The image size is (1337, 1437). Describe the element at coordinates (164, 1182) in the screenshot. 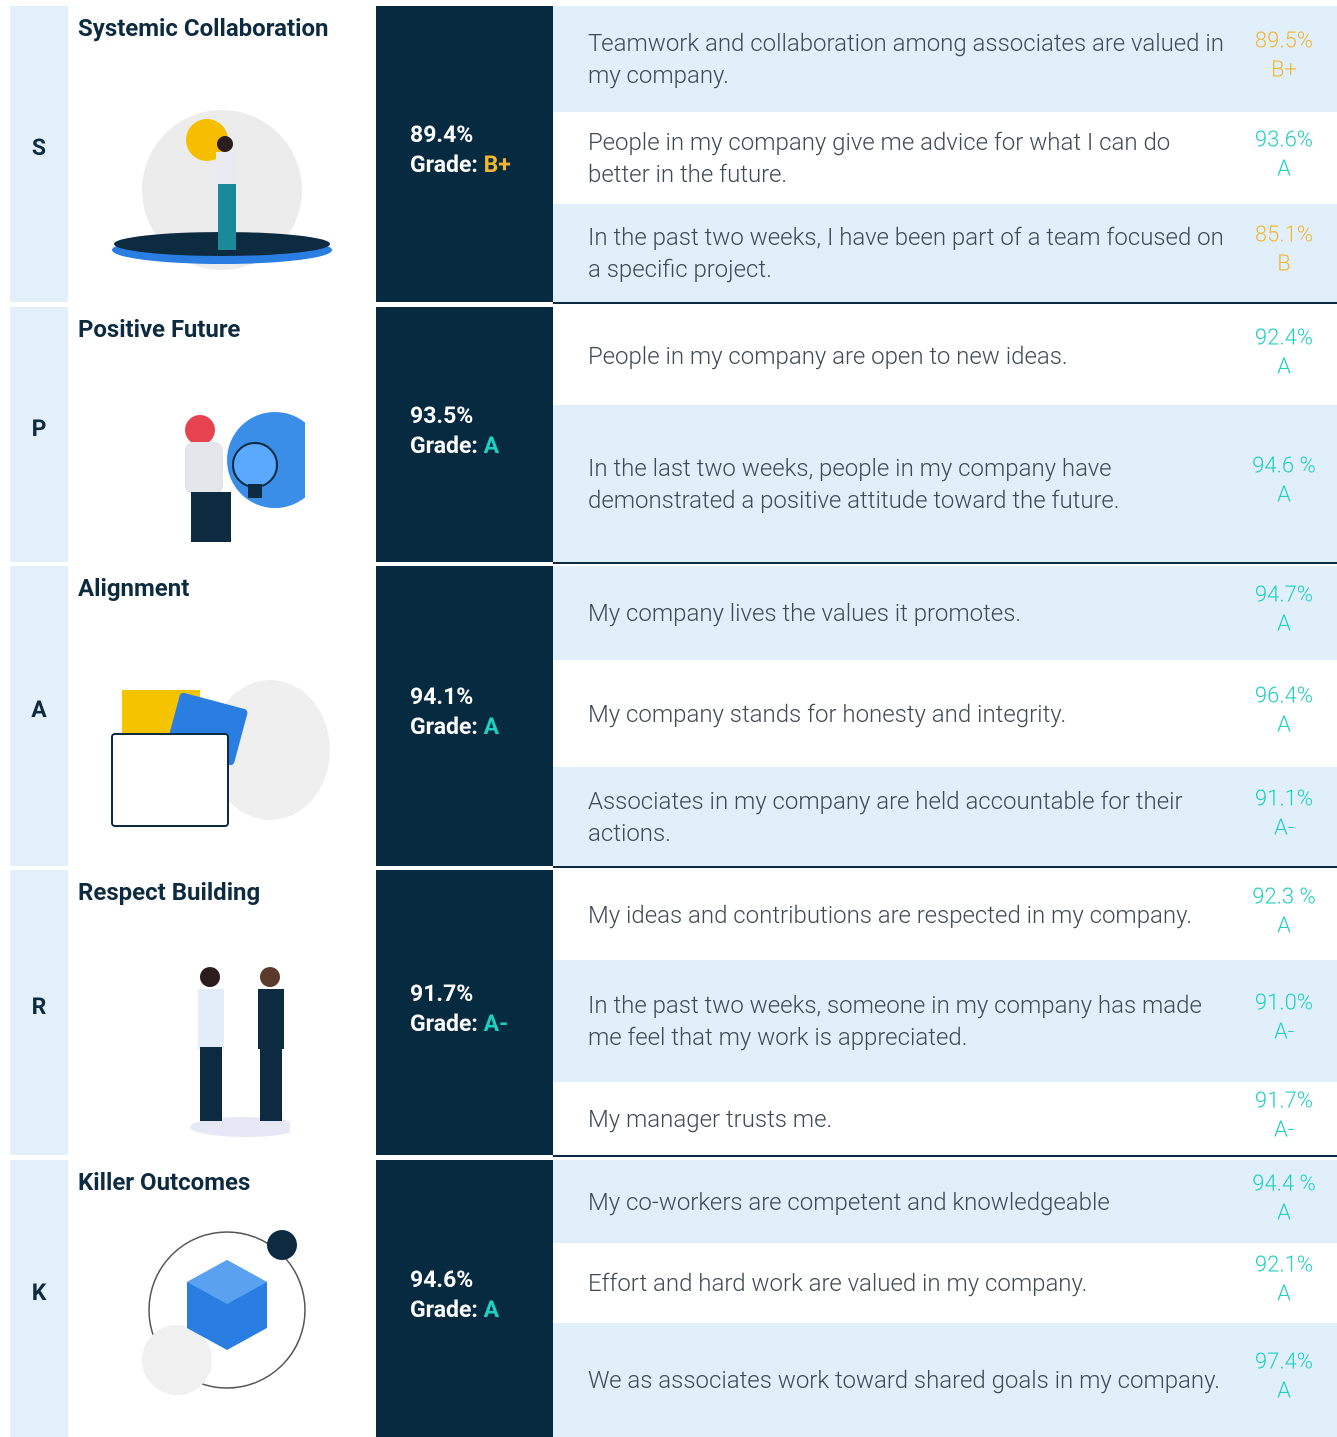

I see `section-title: Killer Outcomes` at that location.